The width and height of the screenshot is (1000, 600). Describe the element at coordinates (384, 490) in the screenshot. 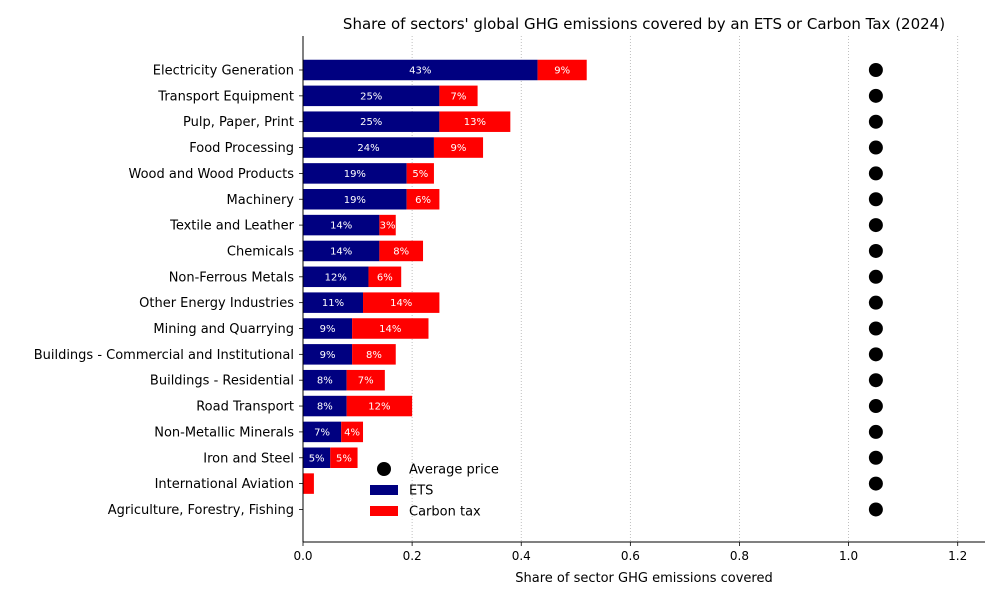

I see `legend-swatch` at that location.